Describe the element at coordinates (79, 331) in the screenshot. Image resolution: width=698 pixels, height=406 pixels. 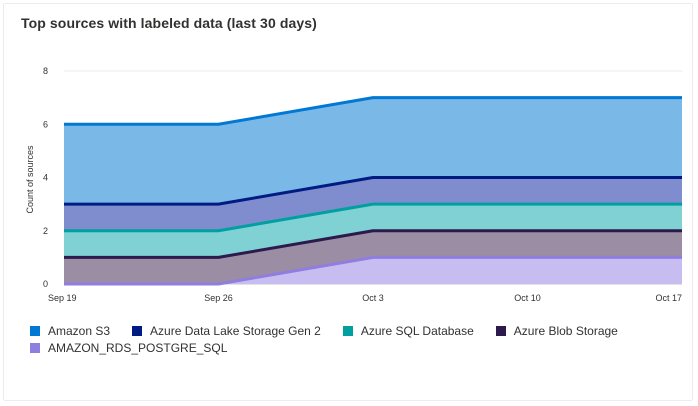
I see `legend-label: Amazon S3` at that location.